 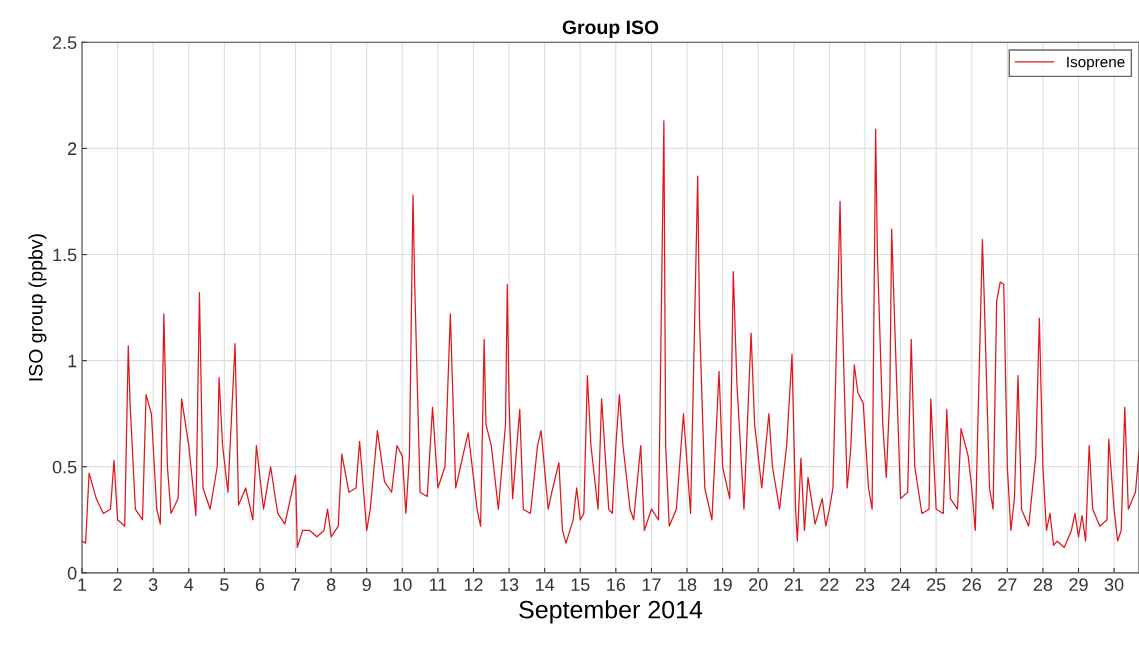 What do you see at coordinates (117, 584) in the screenshot?
I see `x-tick-label: 2` at bounding box center [117, 584].